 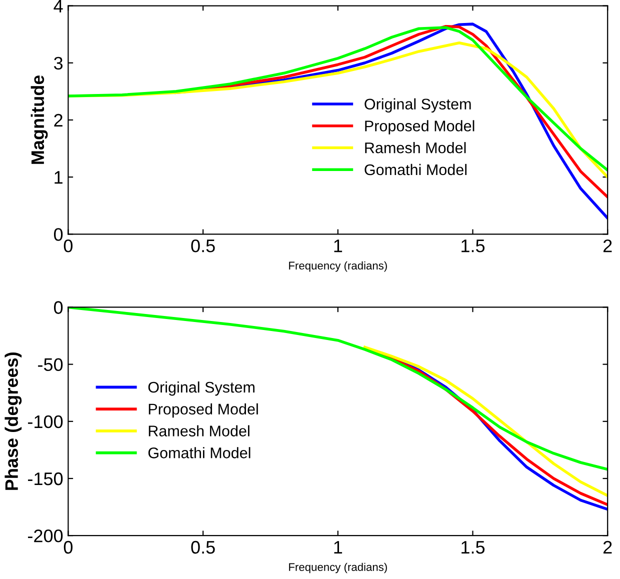 I want to click on y-tick-label: -150, so click(x=45, y=479).